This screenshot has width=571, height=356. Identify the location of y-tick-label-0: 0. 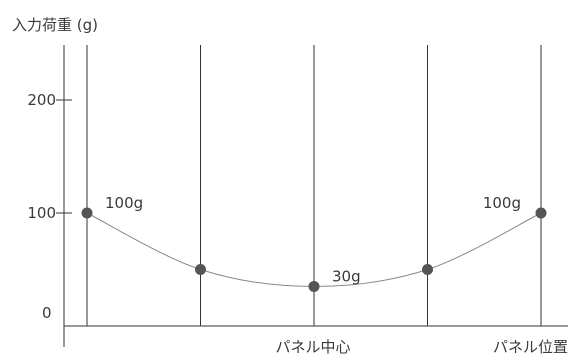
(47, 313).